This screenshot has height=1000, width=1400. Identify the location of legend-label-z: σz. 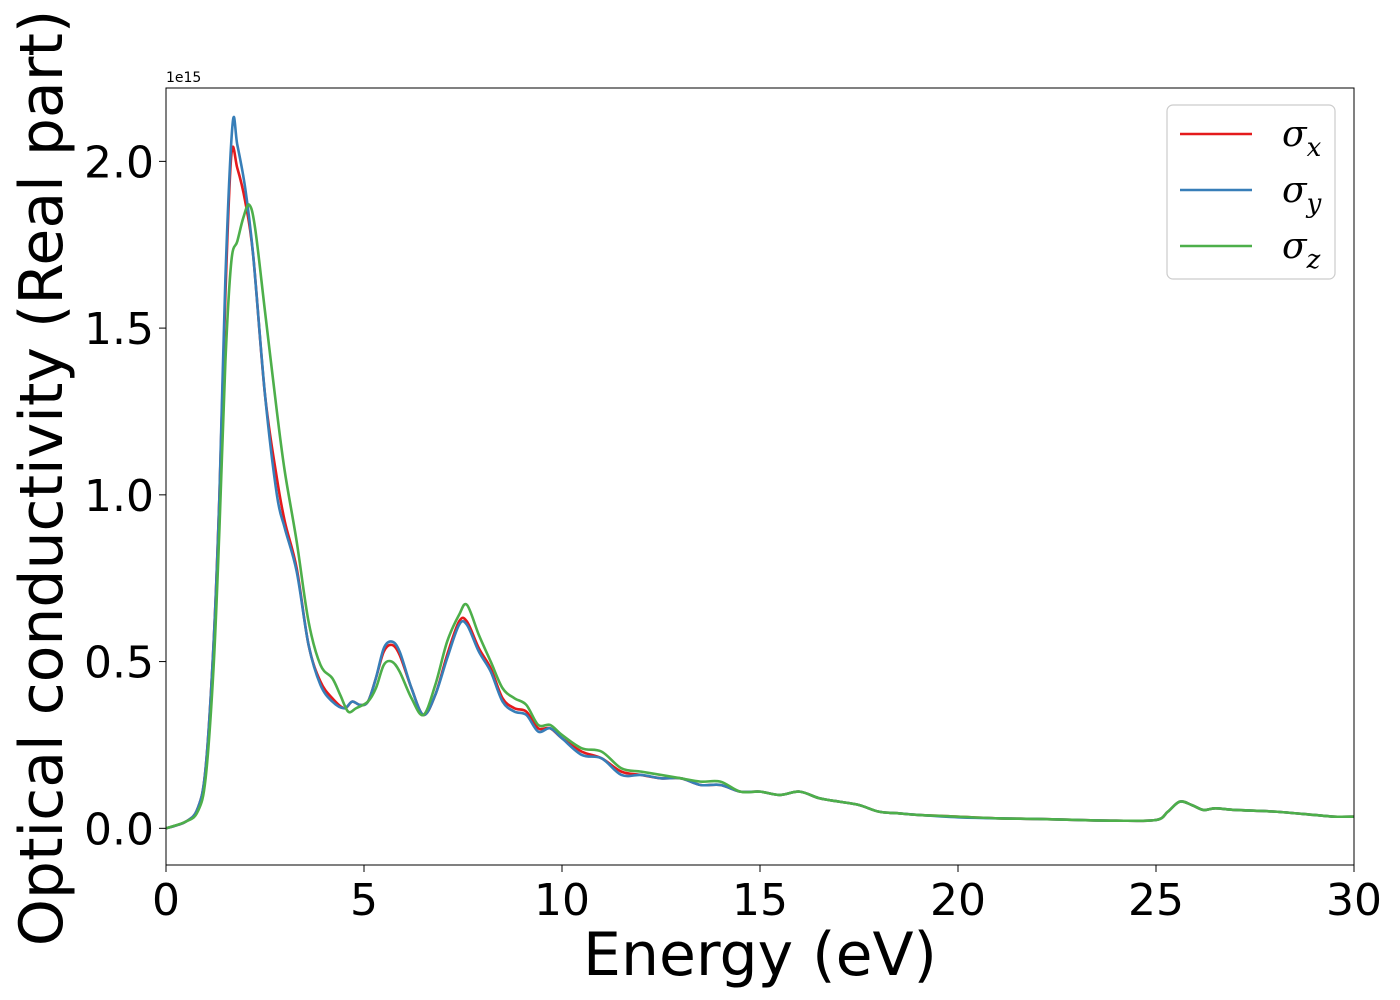
(1301, 250).